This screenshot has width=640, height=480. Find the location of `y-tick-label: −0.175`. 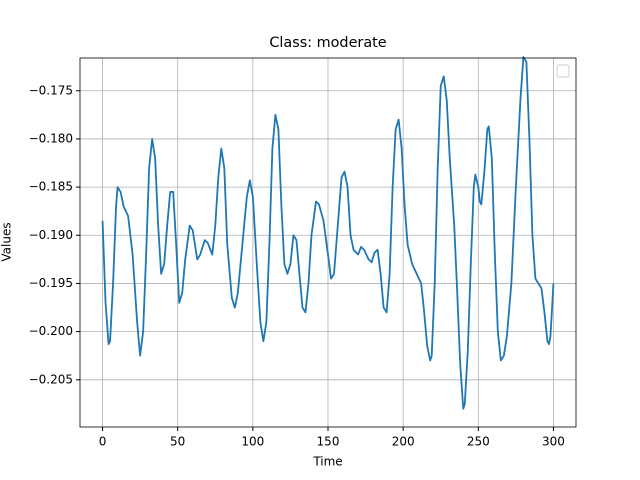

y-tick-label: −0.175 is located at coordinates (51, 90).